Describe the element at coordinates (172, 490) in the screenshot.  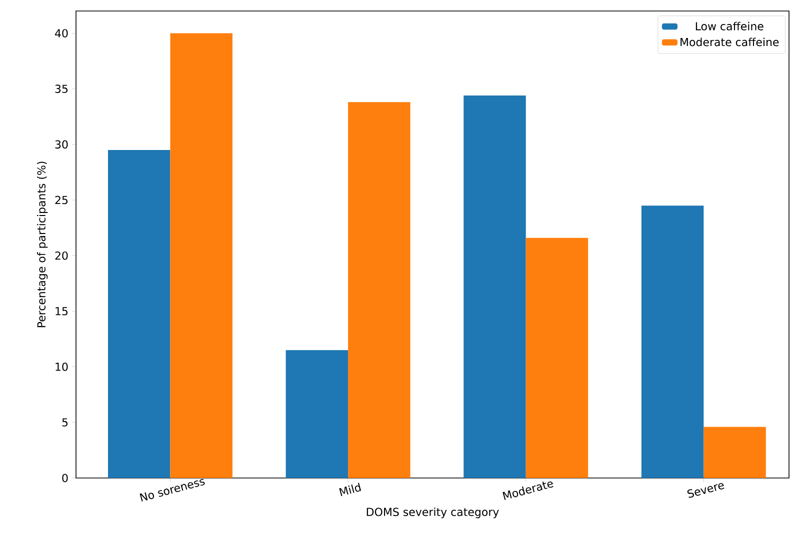
I see `x-tick-label: No soreness` at that location.